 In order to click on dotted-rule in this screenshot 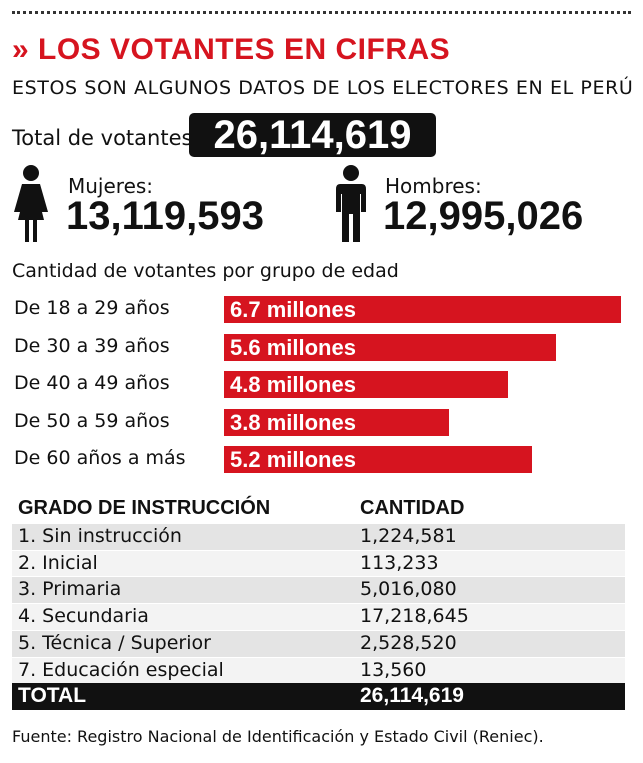, I will do `click(321, 12)`.